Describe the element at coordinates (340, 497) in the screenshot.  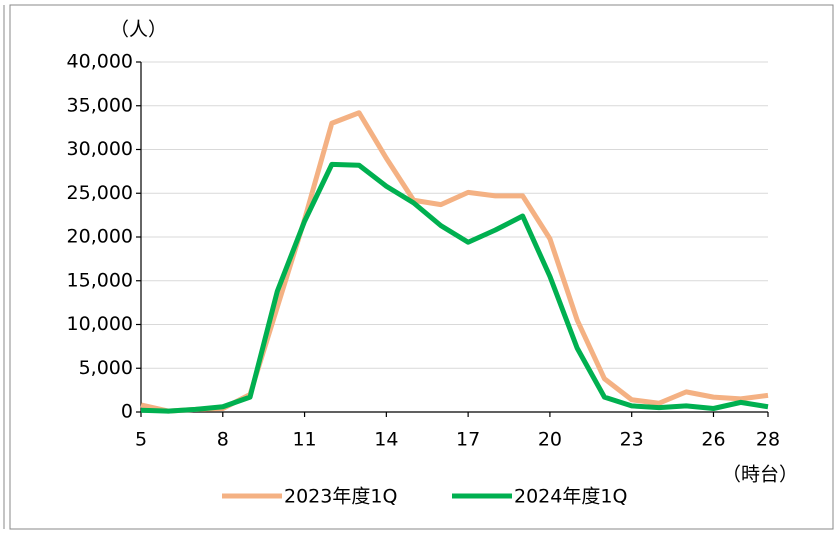
I see `legend-label: 2023年度1Q` at that location.